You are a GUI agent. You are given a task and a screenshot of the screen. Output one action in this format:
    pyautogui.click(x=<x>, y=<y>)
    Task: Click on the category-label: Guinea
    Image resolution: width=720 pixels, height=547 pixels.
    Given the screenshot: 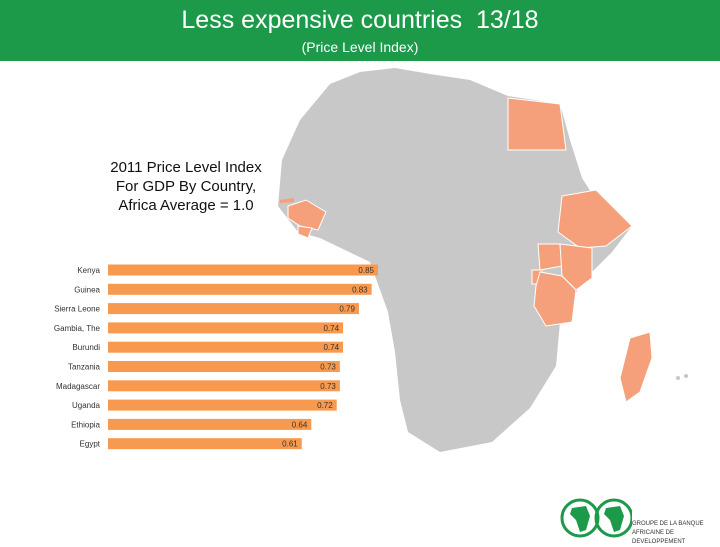 What is the action you would take?
    pyautogui.click(x=87, y=289)
    